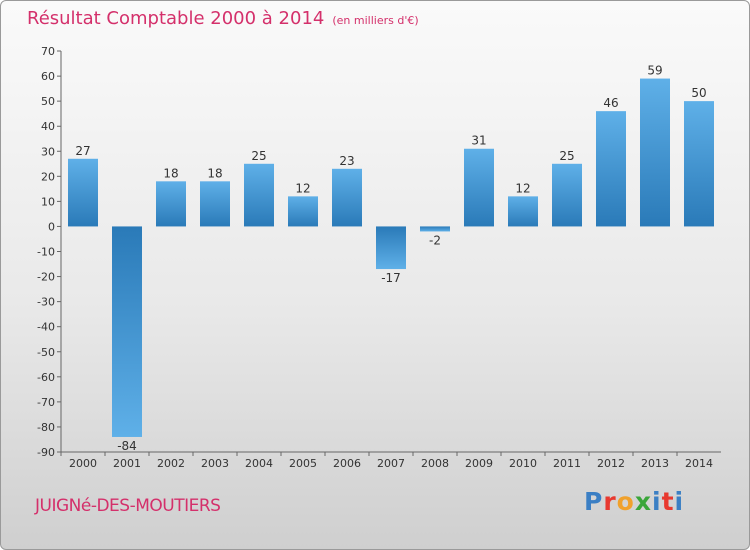  Describe the element at coordinates (83, 192) in the screenshot. I see `bar-2000` at that location.